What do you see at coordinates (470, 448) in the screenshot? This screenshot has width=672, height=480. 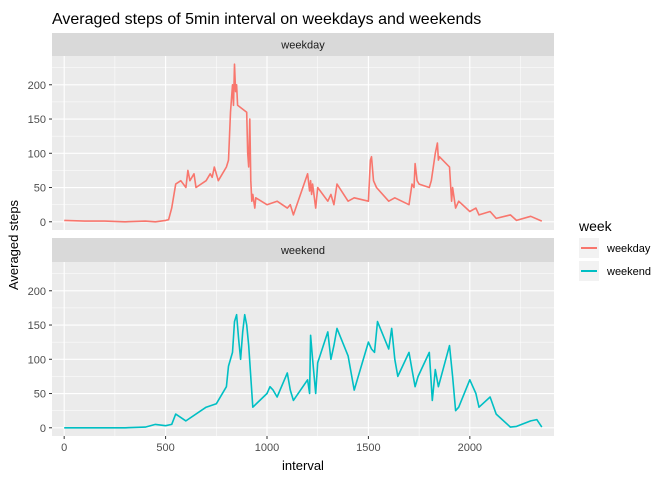 I see `x-tick-label: 2000` at bounding box center [470, 448].